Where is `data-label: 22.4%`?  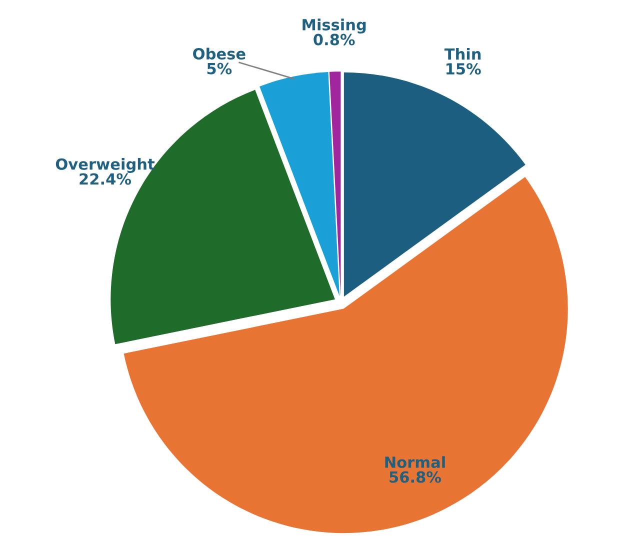 data-label: 22.4% is located at coordinates (106, 179).